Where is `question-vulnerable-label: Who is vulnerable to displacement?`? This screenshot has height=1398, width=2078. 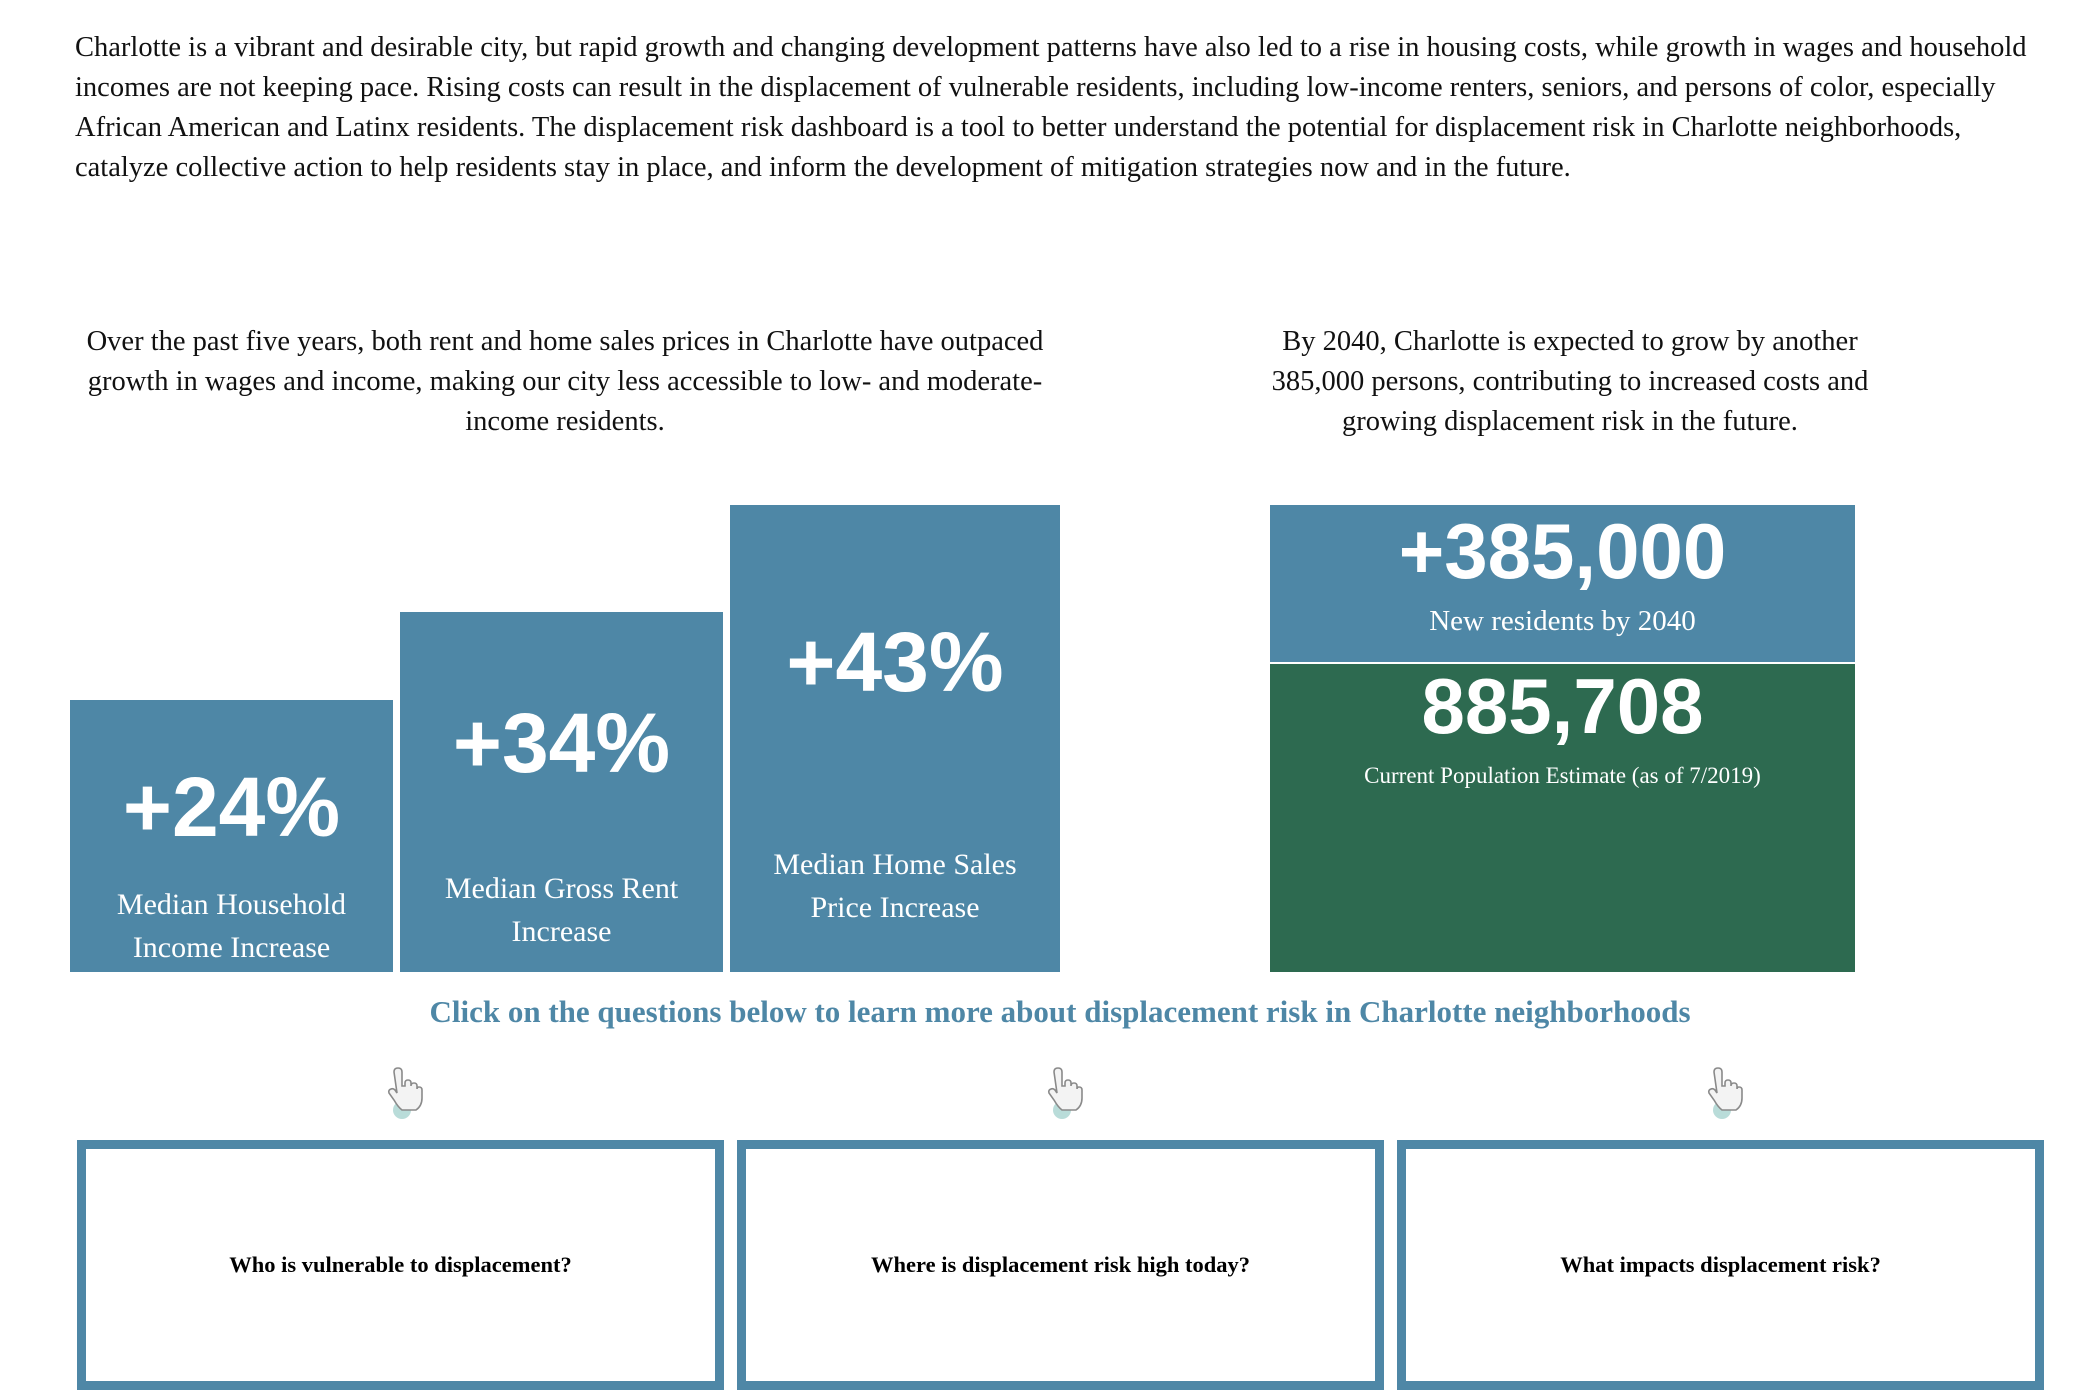 question-vulnerable-label: Who is vulnerable to displacement? is located at coordinates (400, 1264).